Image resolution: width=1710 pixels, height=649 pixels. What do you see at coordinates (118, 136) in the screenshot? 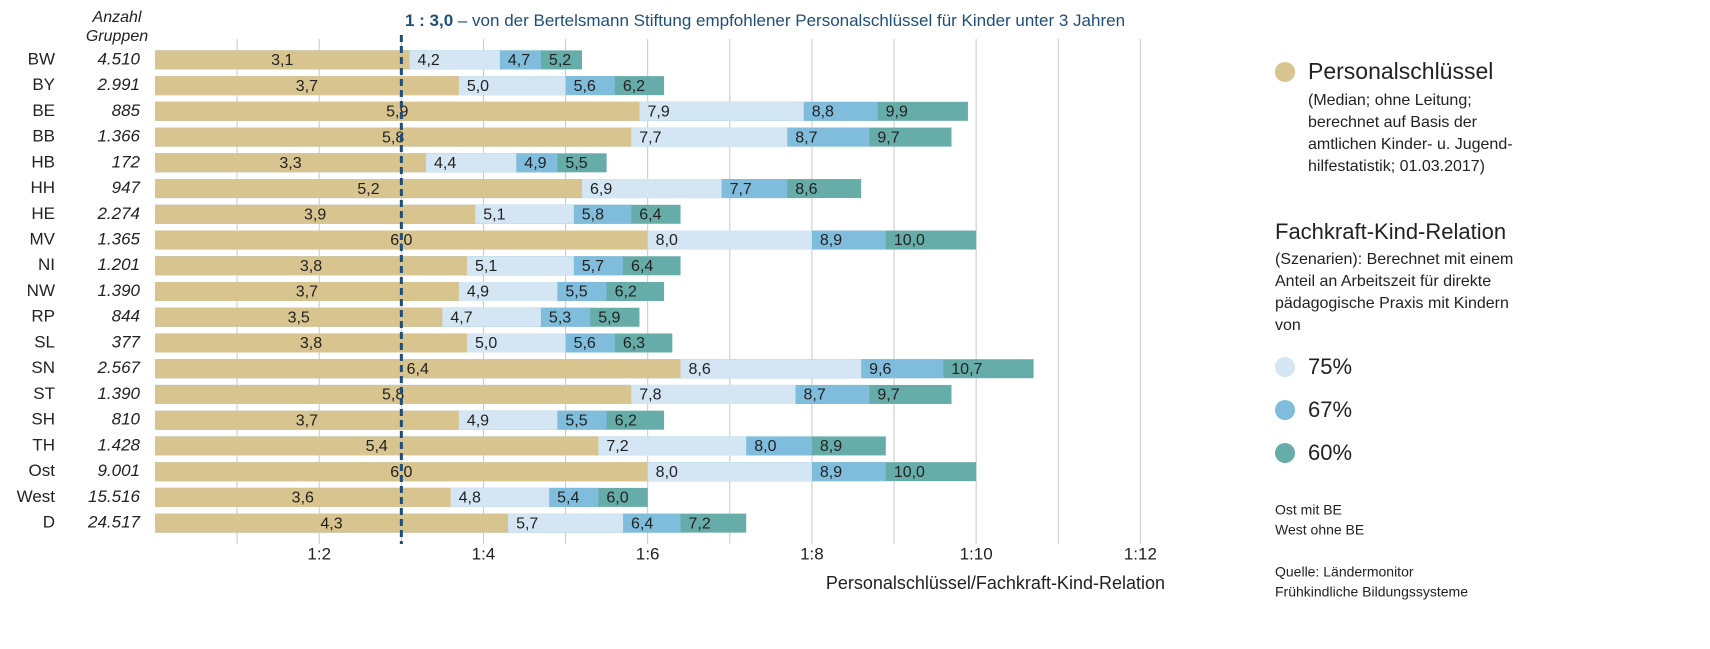
I see `group-count: 1.366` at bounding box center [118, 136].